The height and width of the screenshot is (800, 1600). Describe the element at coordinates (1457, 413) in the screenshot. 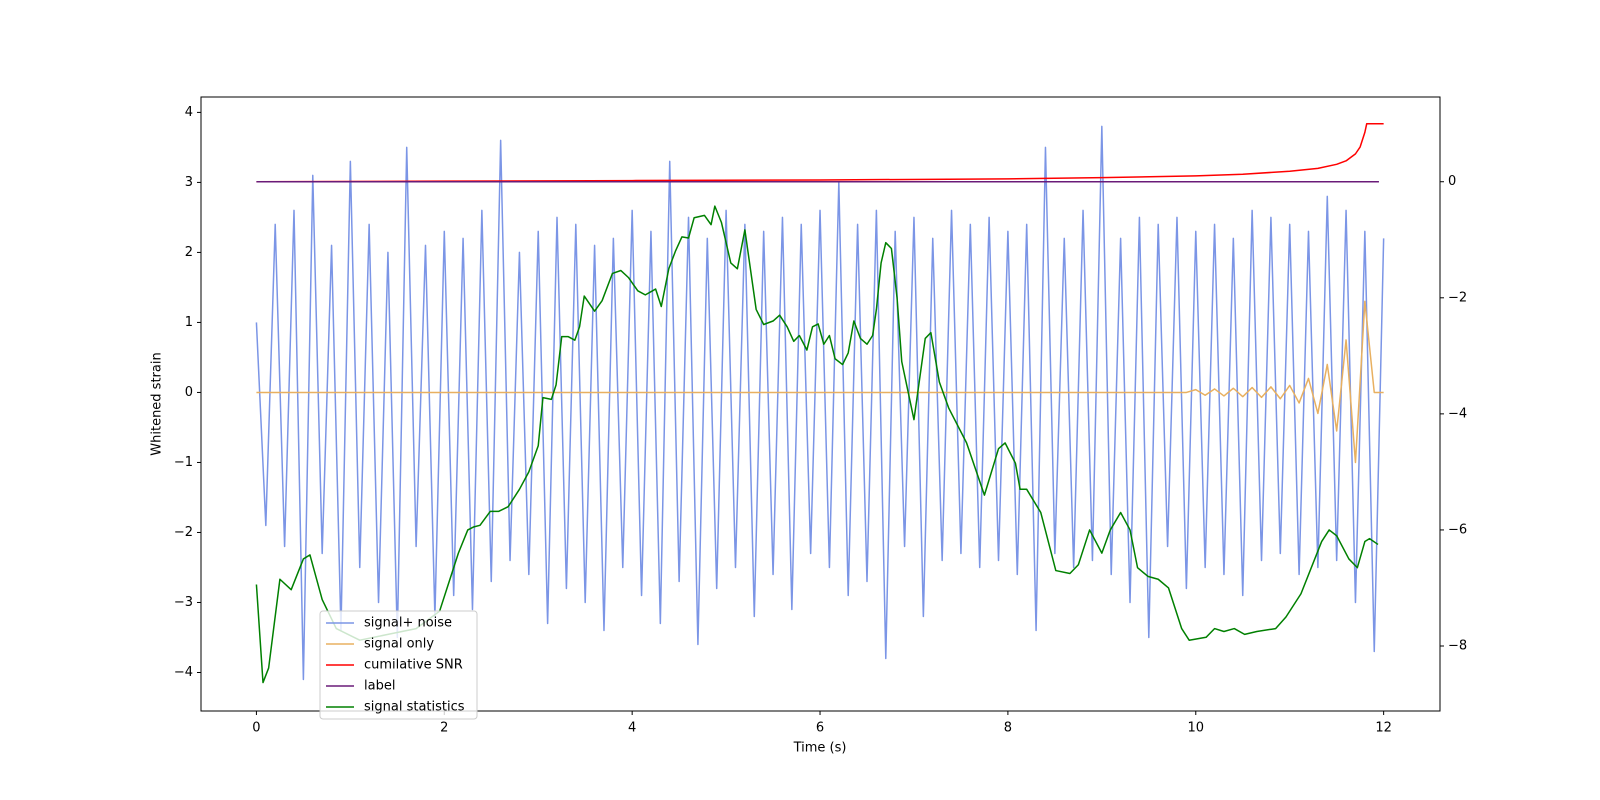

I see `y2-tick-label: −4` at that location.